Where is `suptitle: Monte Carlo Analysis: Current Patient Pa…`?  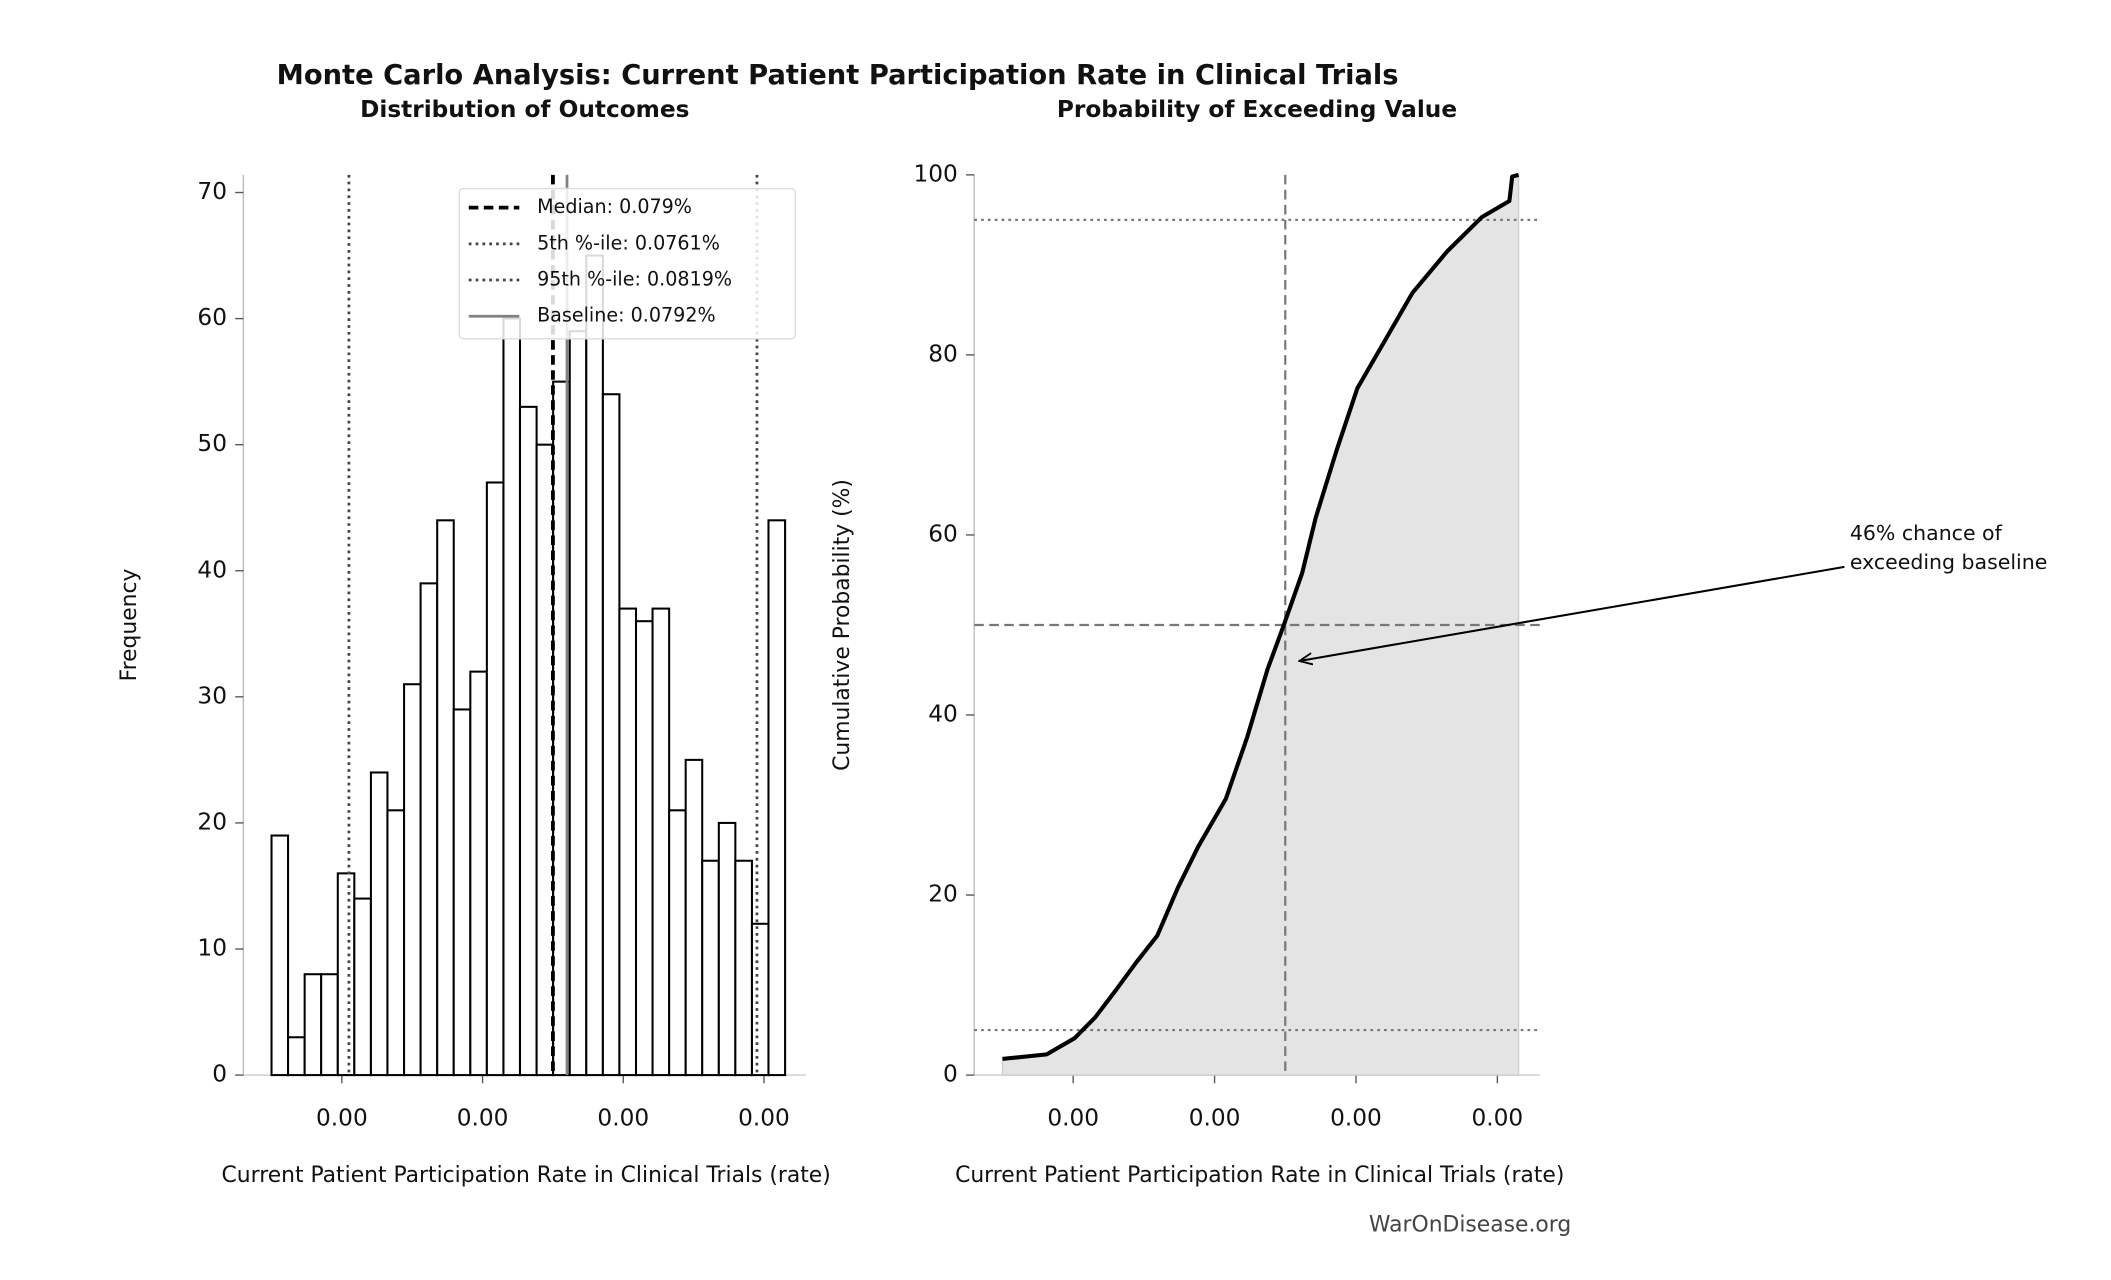 suptitle: Monte Carlo Analysis: Current Patient Pa… is located at coordinates (838, 75).